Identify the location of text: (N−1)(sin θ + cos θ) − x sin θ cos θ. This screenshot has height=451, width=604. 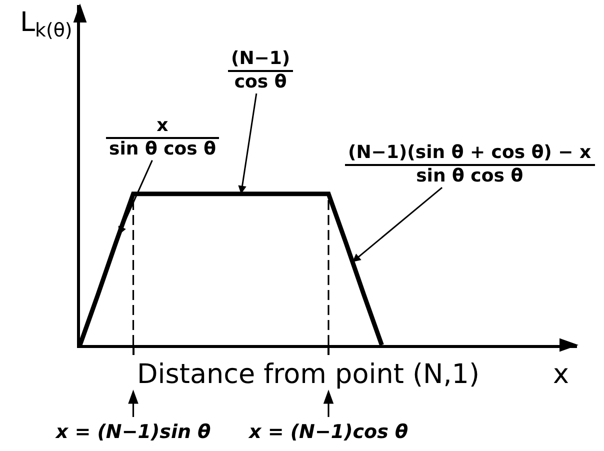
(470, 164).